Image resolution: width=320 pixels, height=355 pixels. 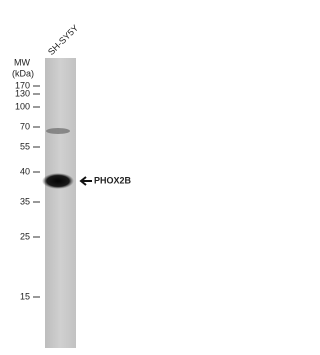 What do you see at coordinates (113, 180) in the screenshot?
I see `target-label: PHOX2B` at bounding box center [113, 180].